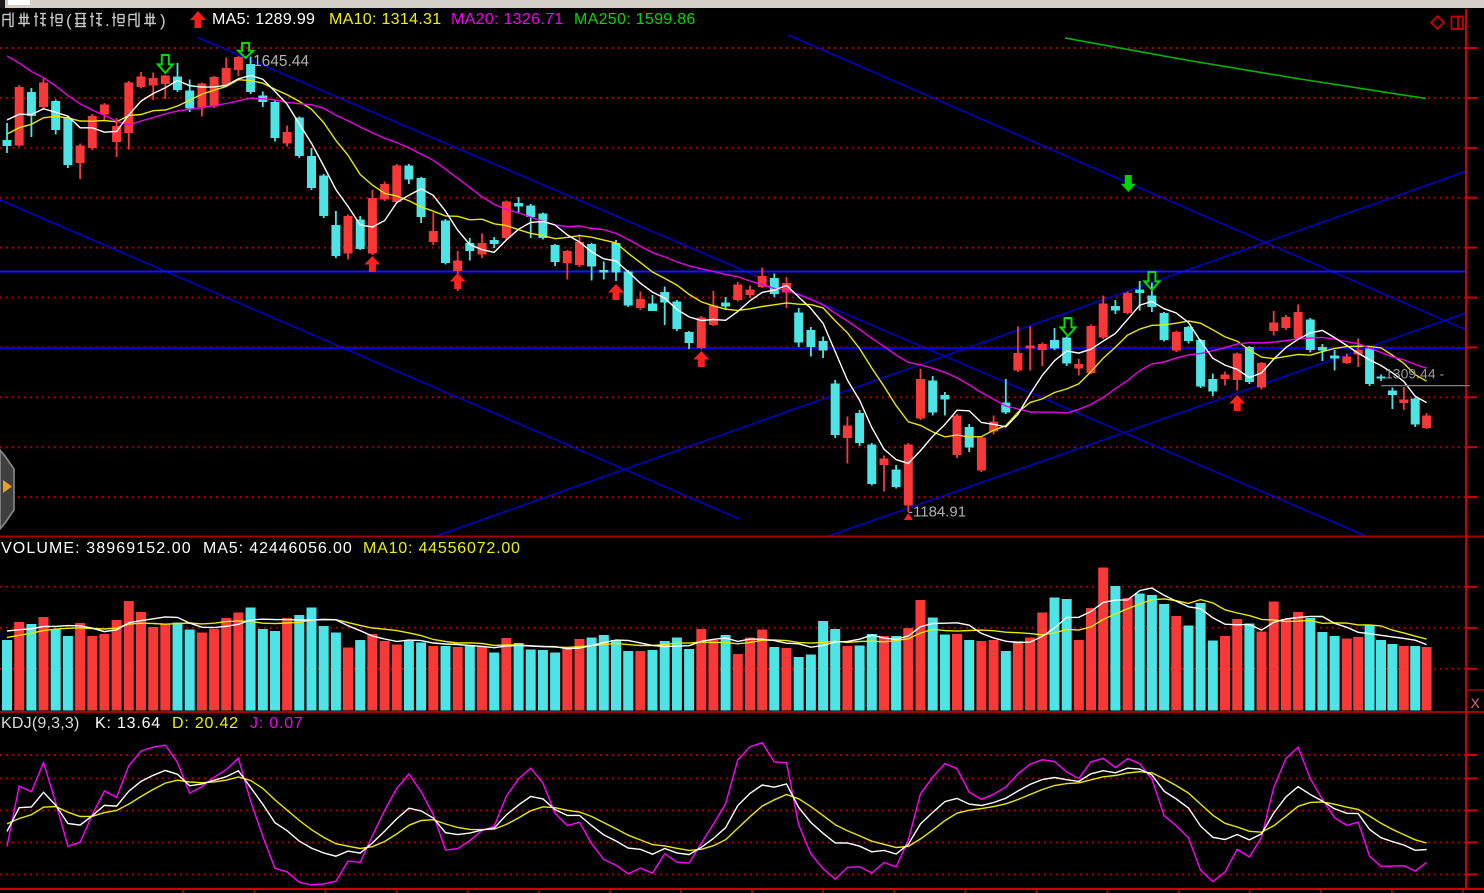  Describe the element at coordinates (281, 61) in the screenshot. I see `svg-text: 1645.44` at that location.